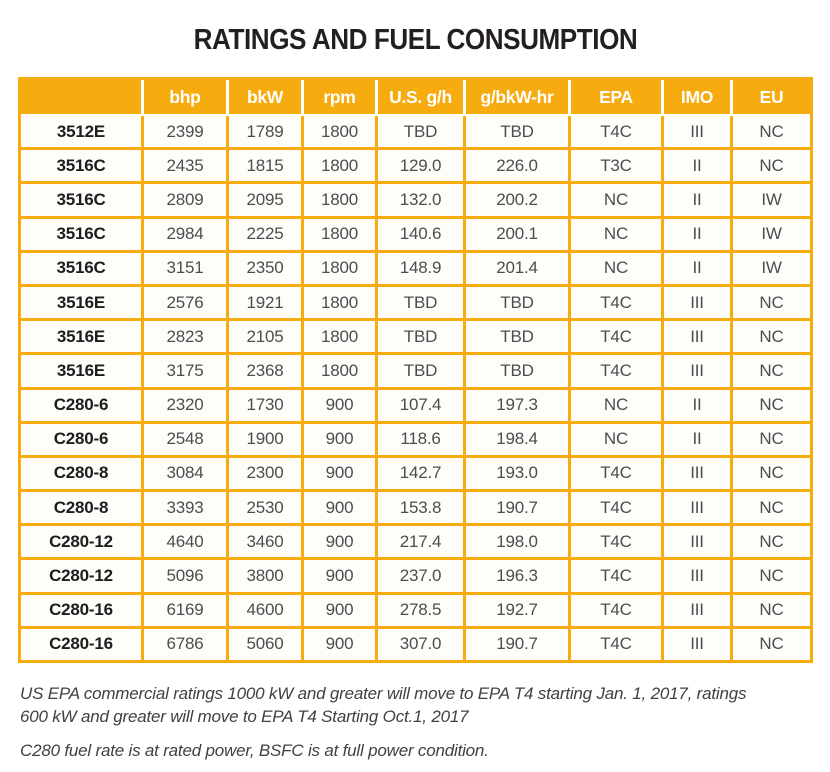 The width and height of the screenshot is (830, 772). What do you see at coordinates (265, 508) in the screenshot?
I see `data-cell: 2530` at bounding box center [265, 508].